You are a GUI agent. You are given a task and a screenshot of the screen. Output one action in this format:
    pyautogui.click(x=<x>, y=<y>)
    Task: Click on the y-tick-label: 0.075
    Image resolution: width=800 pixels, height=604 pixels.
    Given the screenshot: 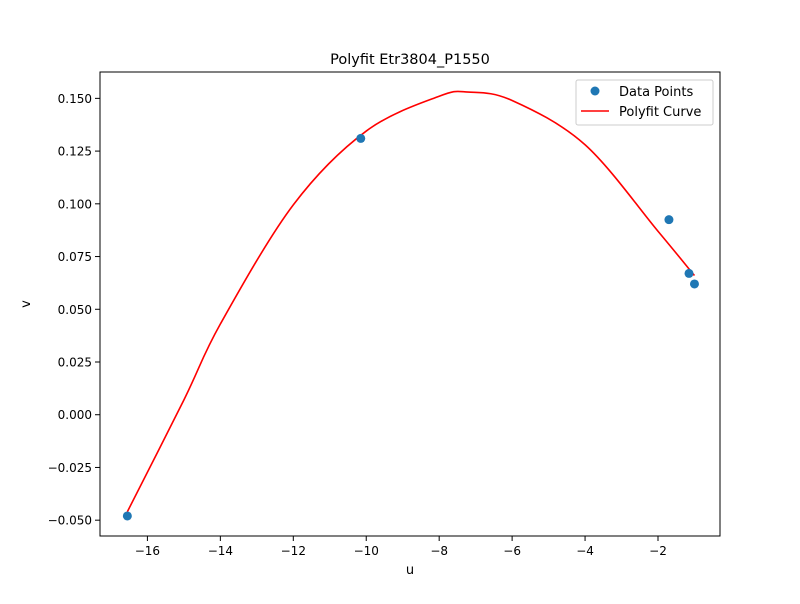 What is the action you would take?
    pyautogui.click(x=75, y=257)
    